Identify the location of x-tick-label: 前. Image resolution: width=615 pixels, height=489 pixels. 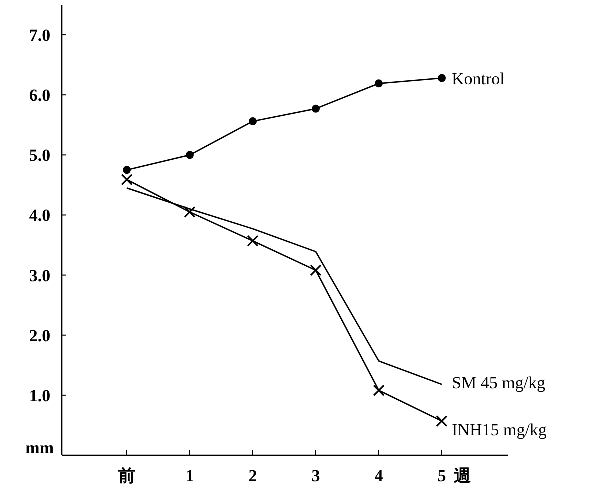
(127, 476).